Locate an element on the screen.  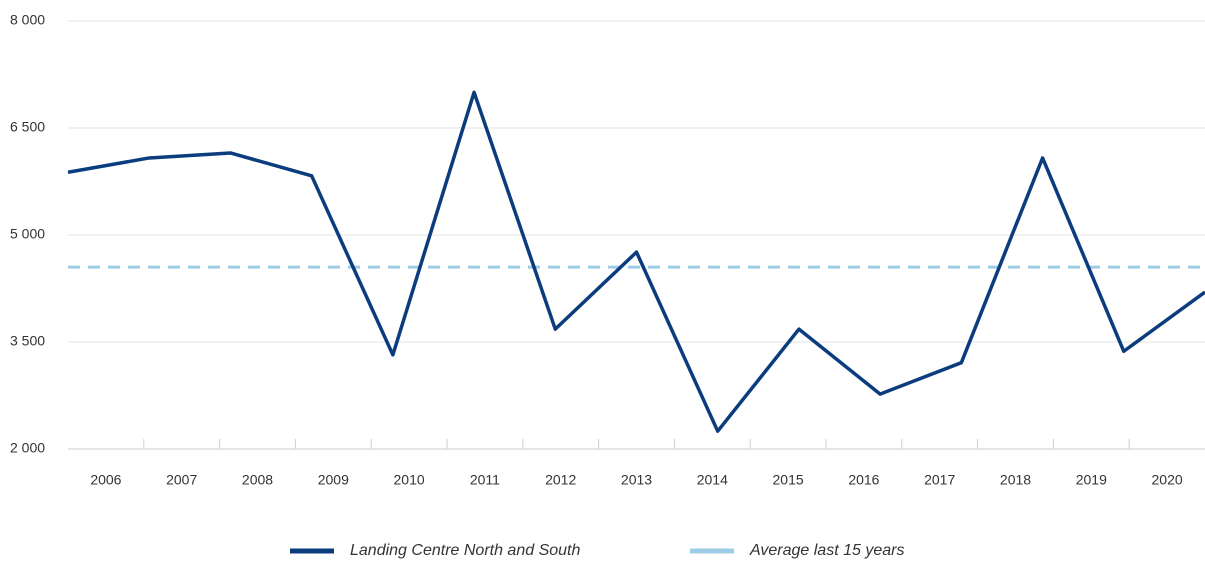
legend-label: Landing Centre North and South is located at coordinates (465, 550).